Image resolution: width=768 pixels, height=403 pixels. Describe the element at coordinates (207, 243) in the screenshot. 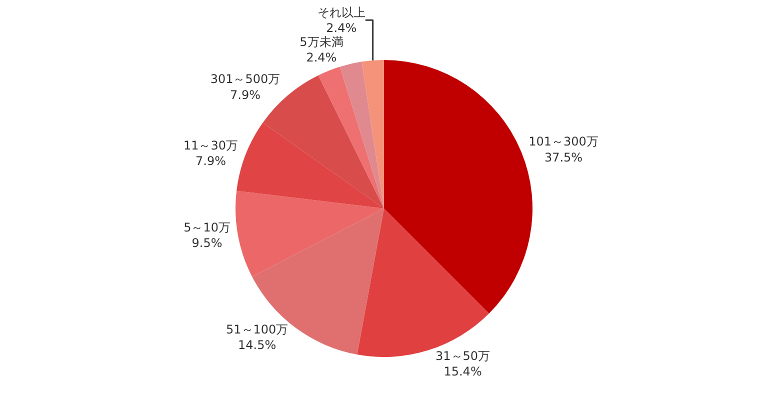

I see `data-label: 9.5%` at that location.